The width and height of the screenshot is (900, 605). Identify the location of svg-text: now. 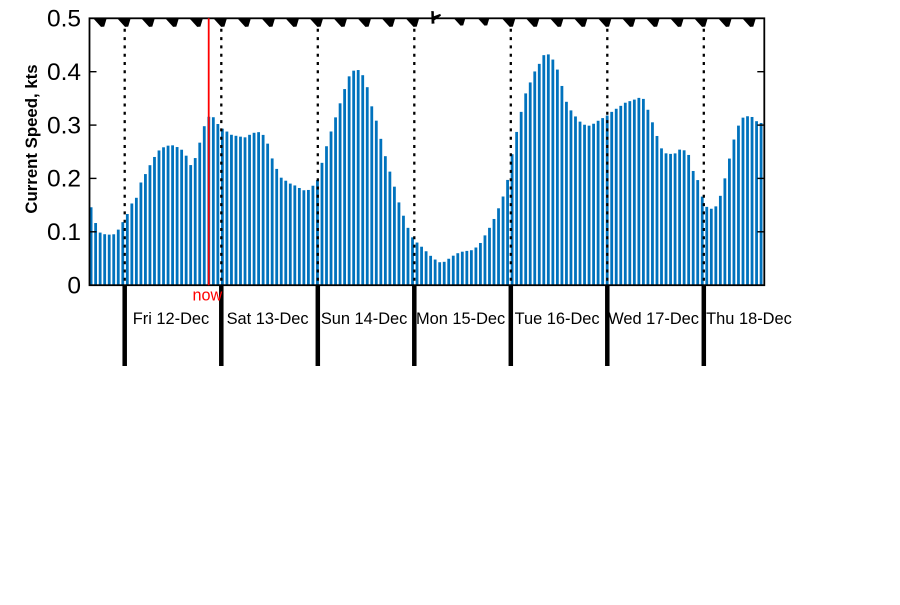
(207, 295).